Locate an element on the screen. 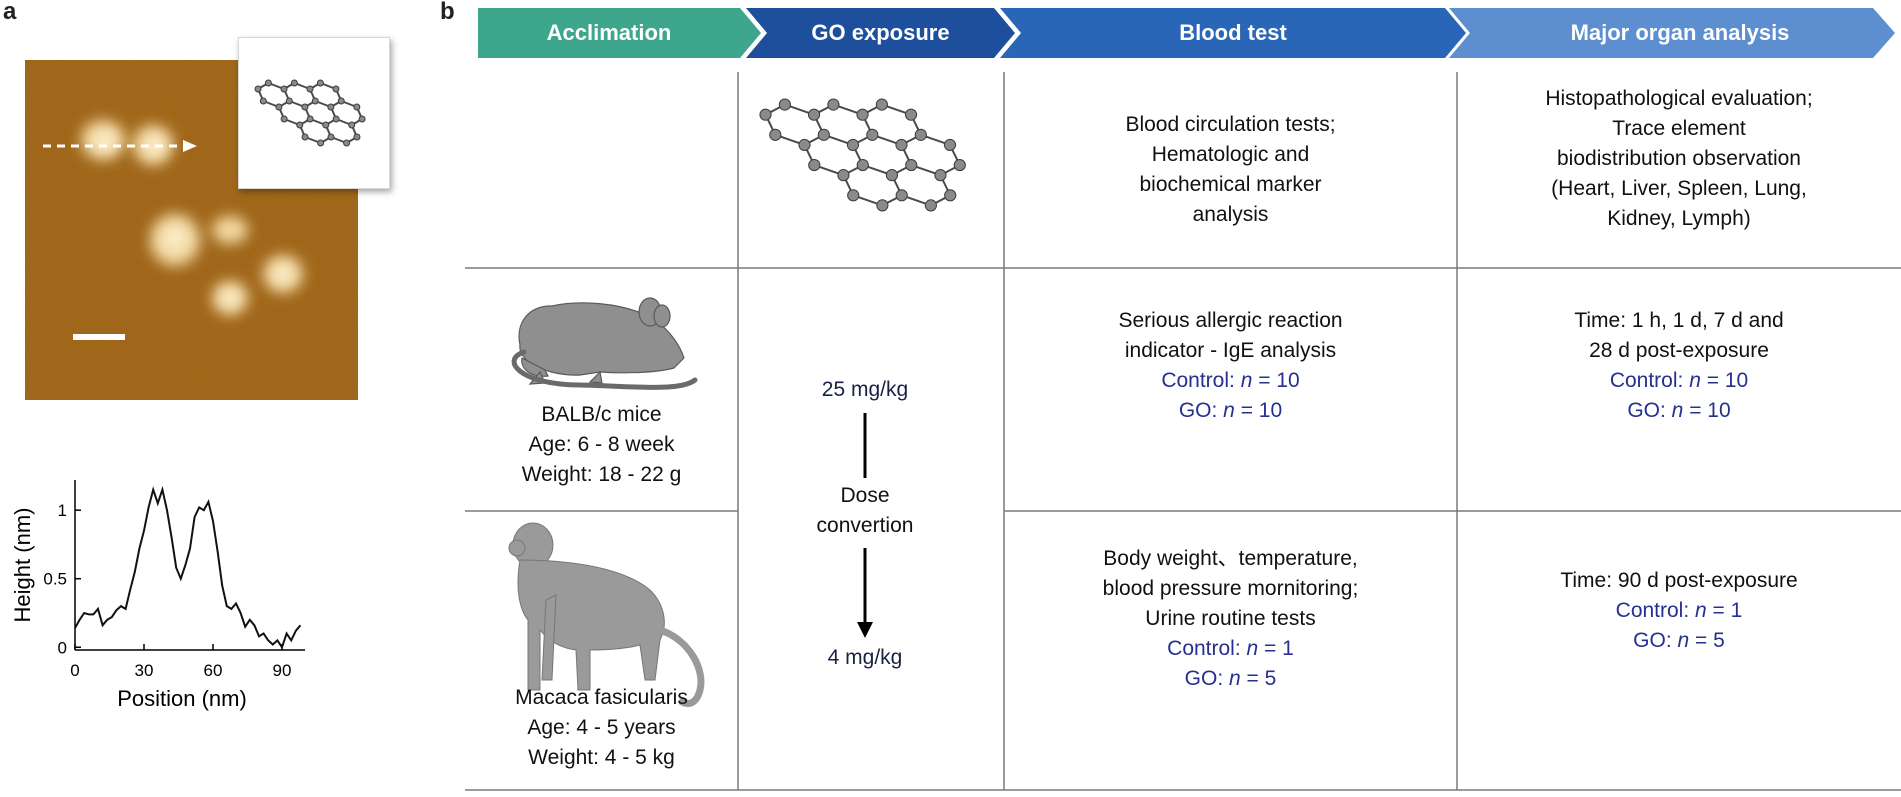 This screenshot has height=797, width=1901. height-profile-series is located at coordinates (188, 567).